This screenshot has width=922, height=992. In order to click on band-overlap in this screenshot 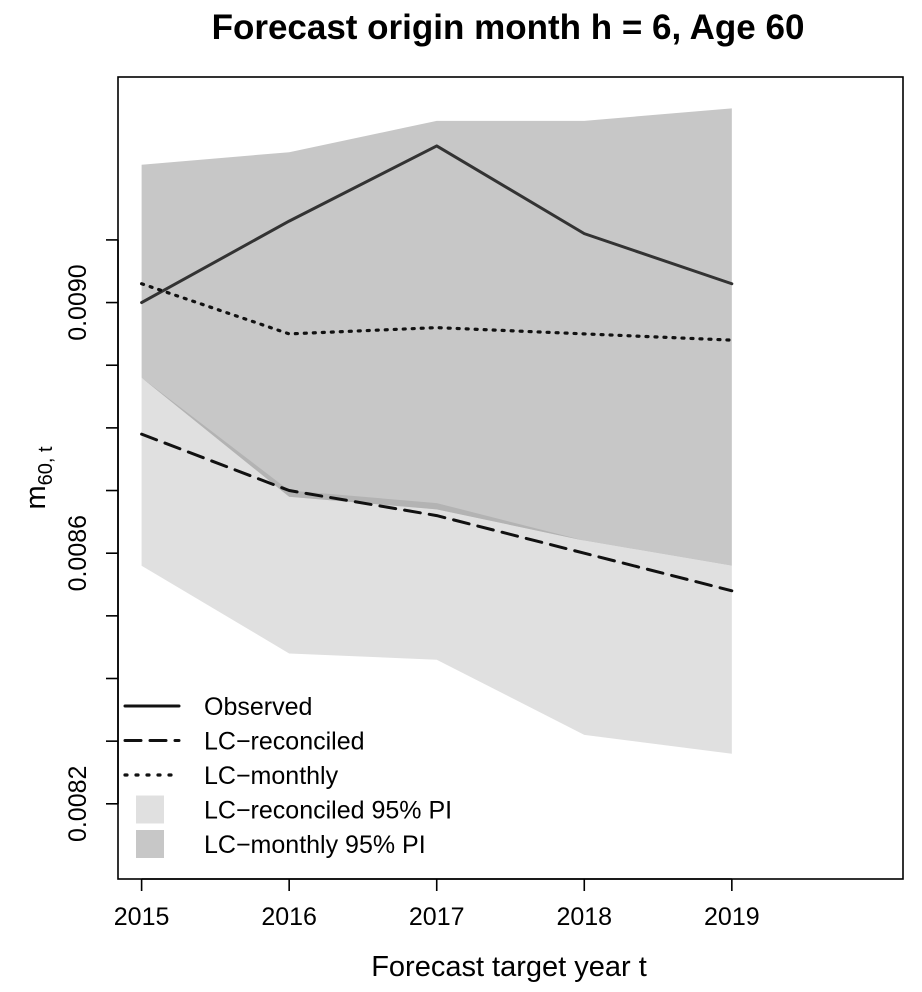, I will do `click(436, 471)`.